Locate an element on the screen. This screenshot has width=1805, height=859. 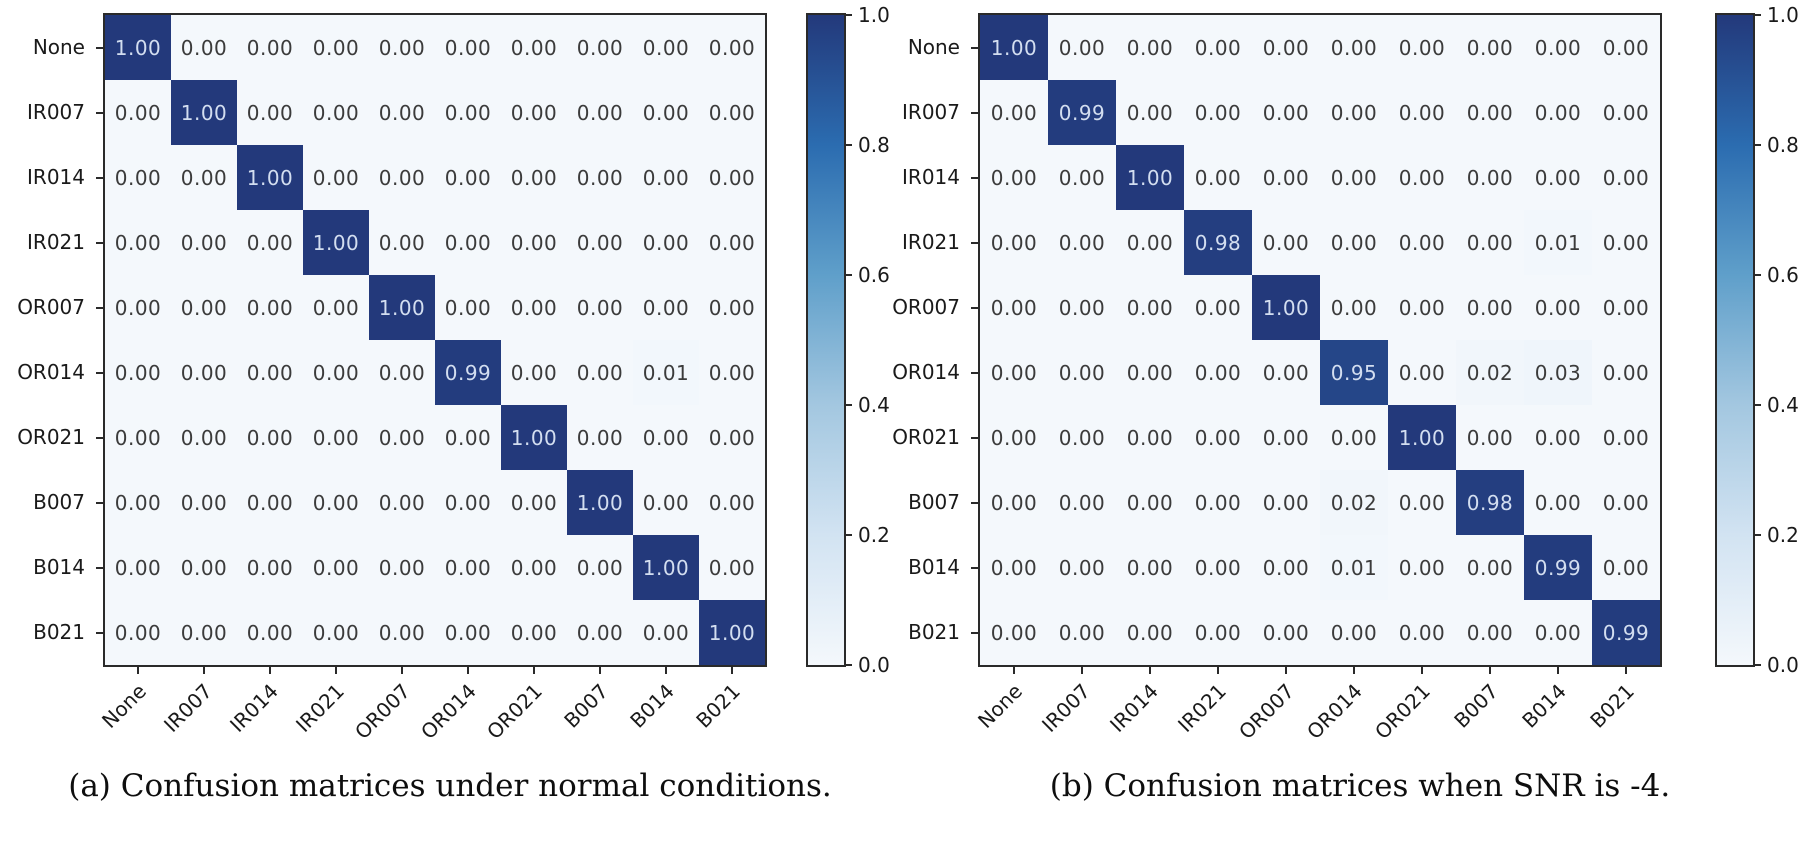
caption-b: (b) Confusion matrices when SNR is -4. is located at coordinates (1360, 786).